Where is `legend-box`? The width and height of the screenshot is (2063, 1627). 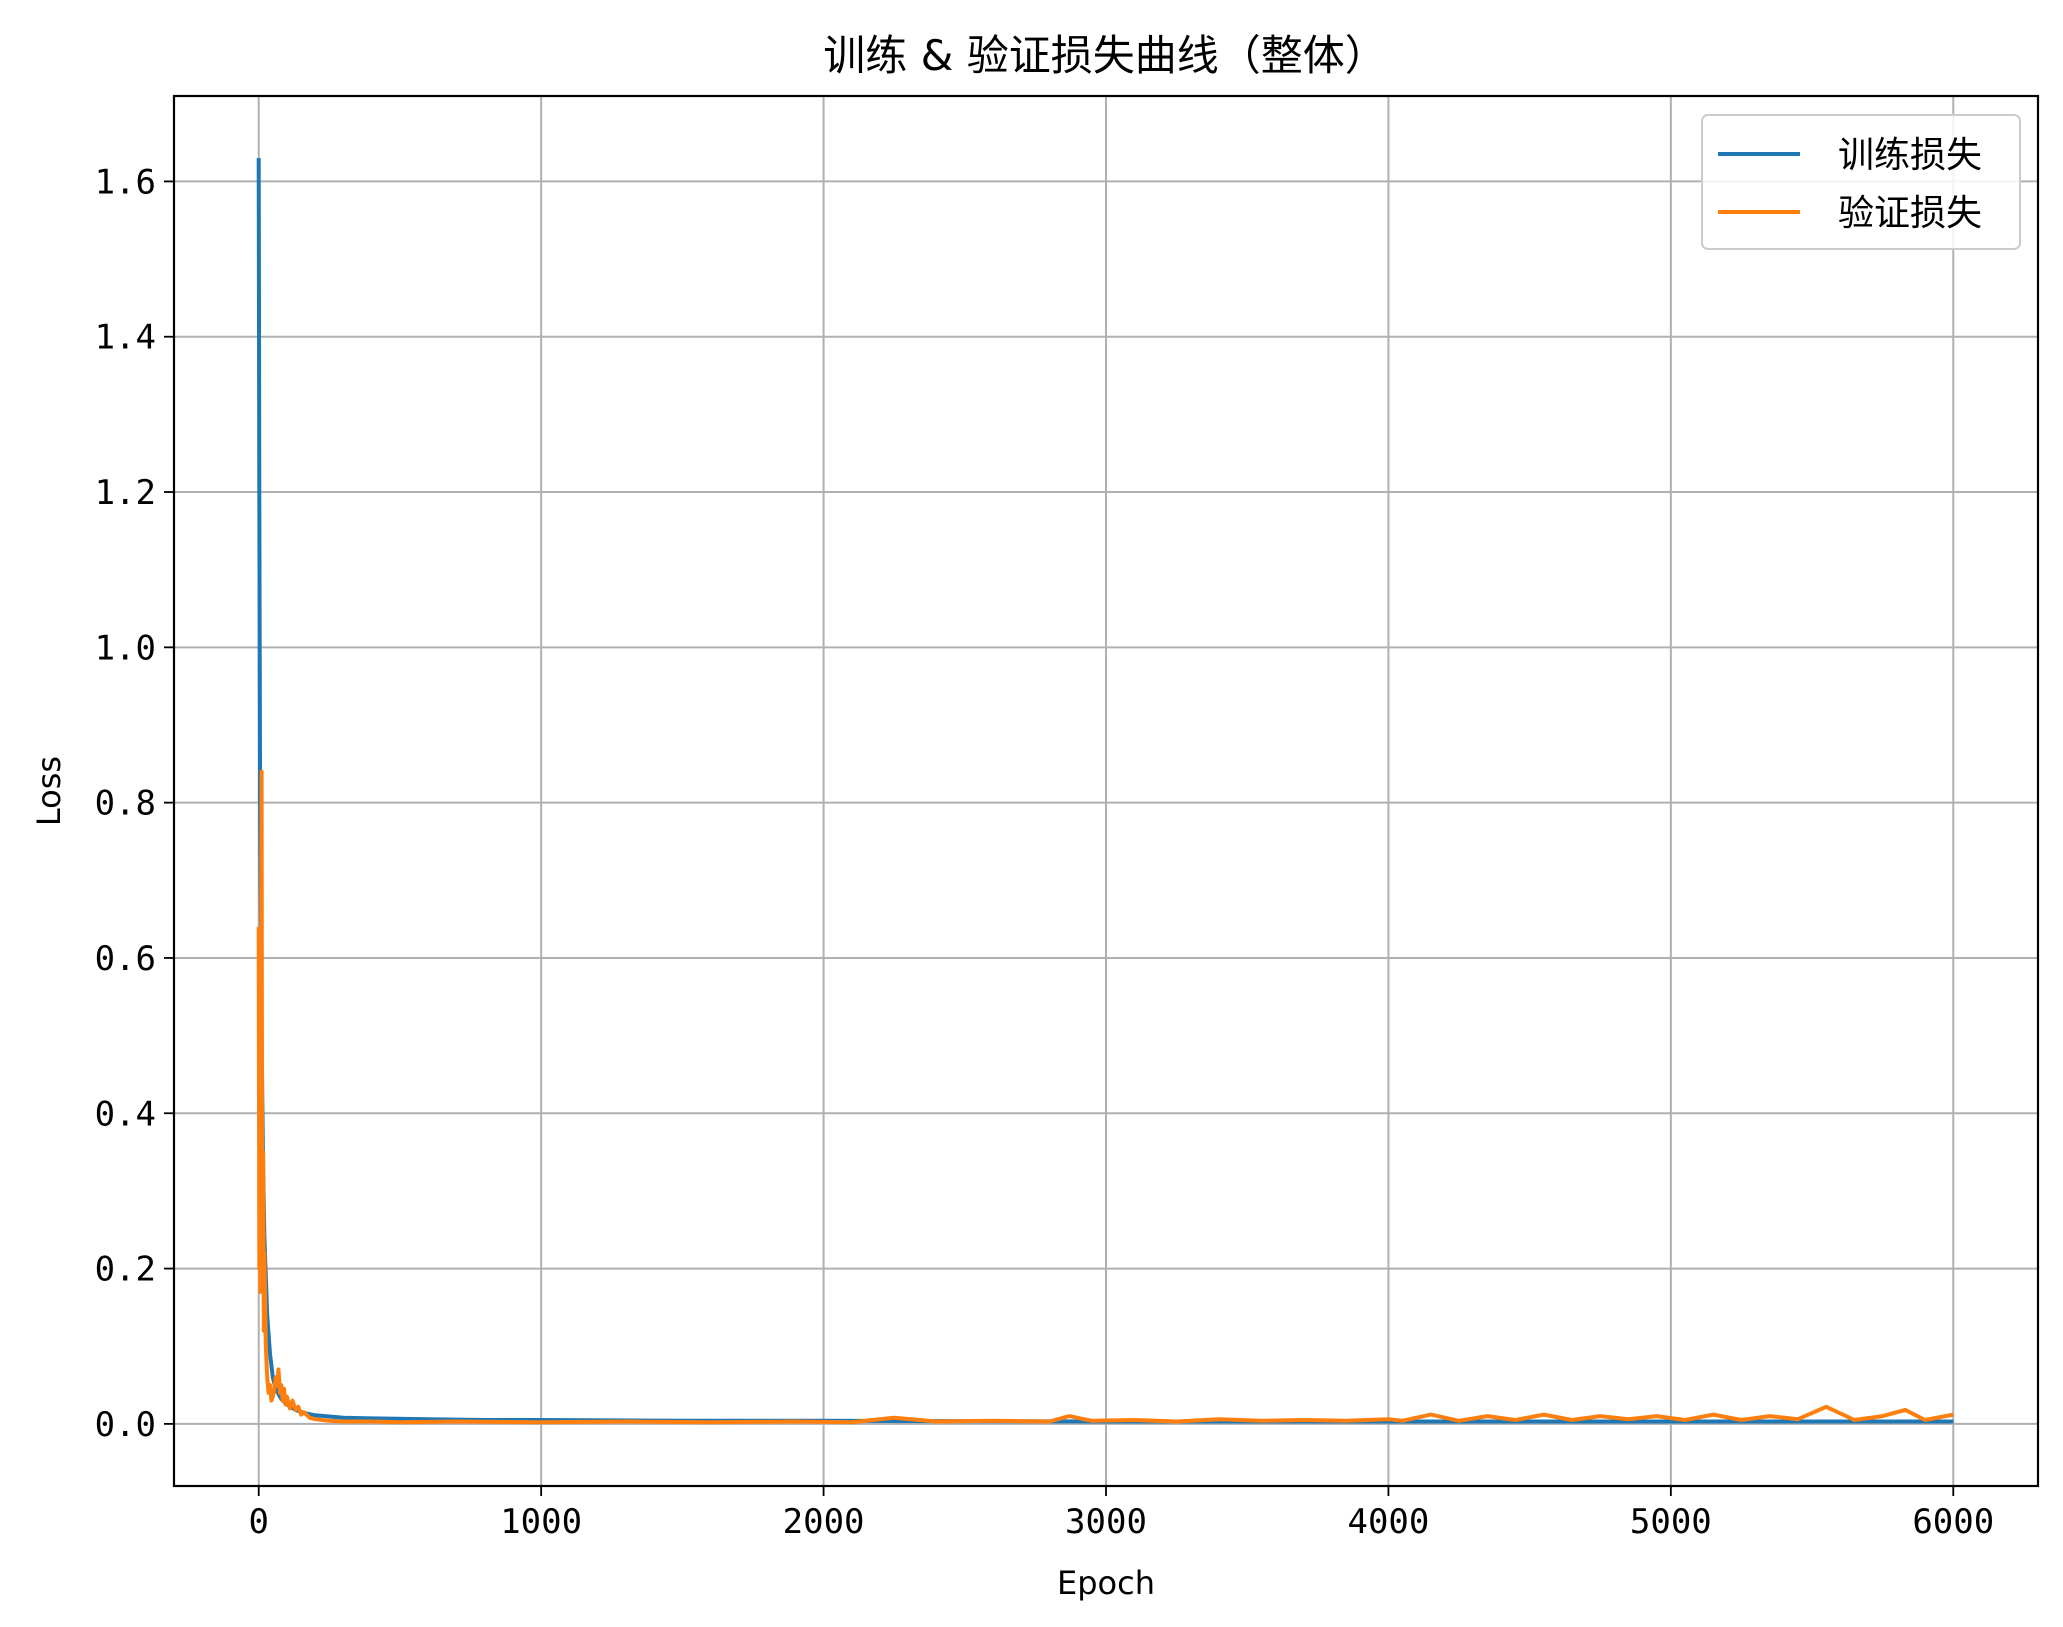 legend-box is located at coordinates (1861, 182).